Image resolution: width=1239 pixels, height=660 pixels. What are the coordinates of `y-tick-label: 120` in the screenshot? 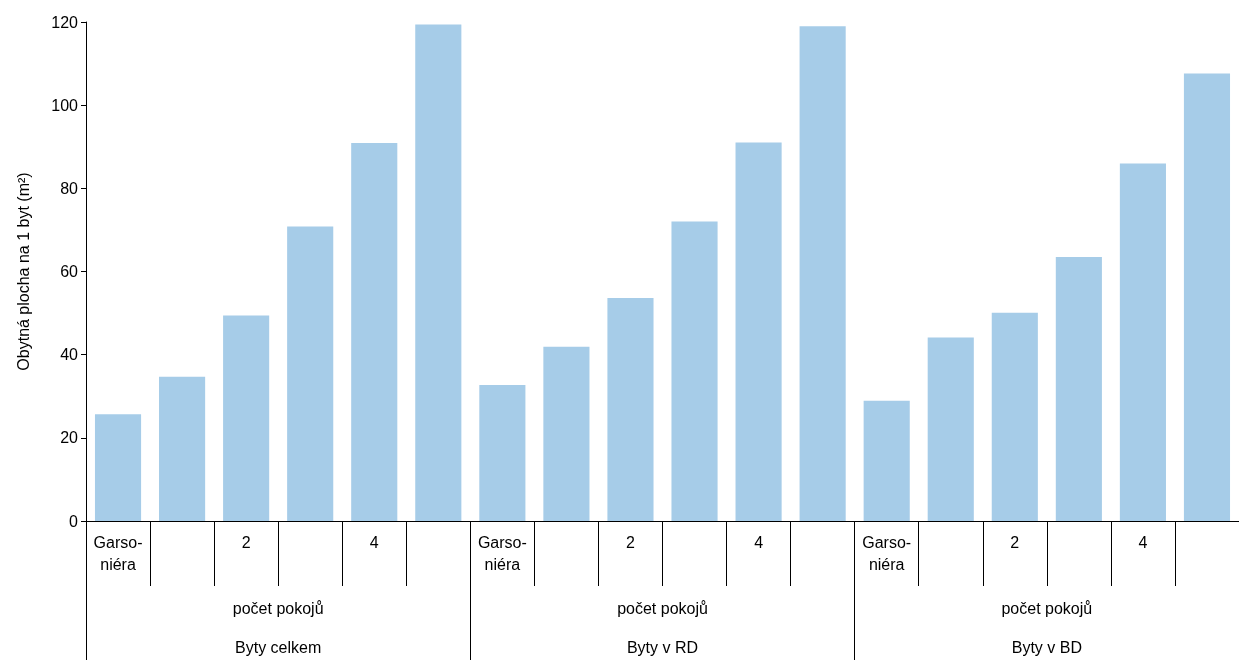 It's located at (65, 22).